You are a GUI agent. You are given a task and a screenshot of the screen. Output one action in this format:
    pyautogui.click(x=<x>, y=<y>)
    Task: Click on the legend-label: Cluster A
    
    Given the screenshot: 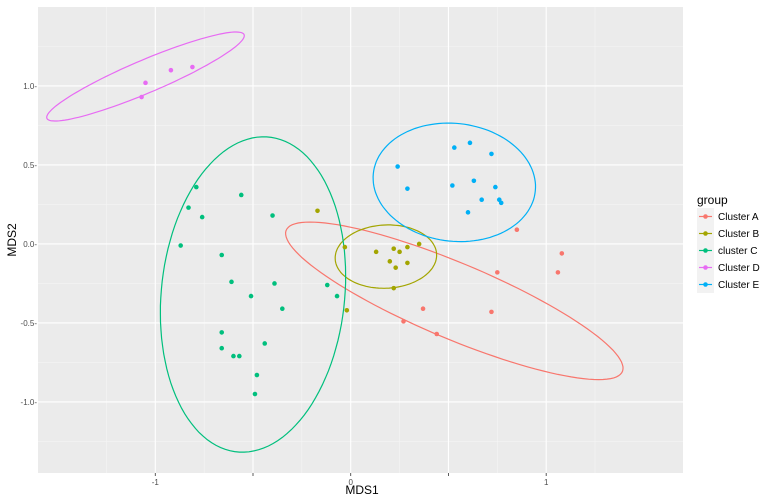 What is the action you would take?
    pyautogui.click(x=738, y=217)
    